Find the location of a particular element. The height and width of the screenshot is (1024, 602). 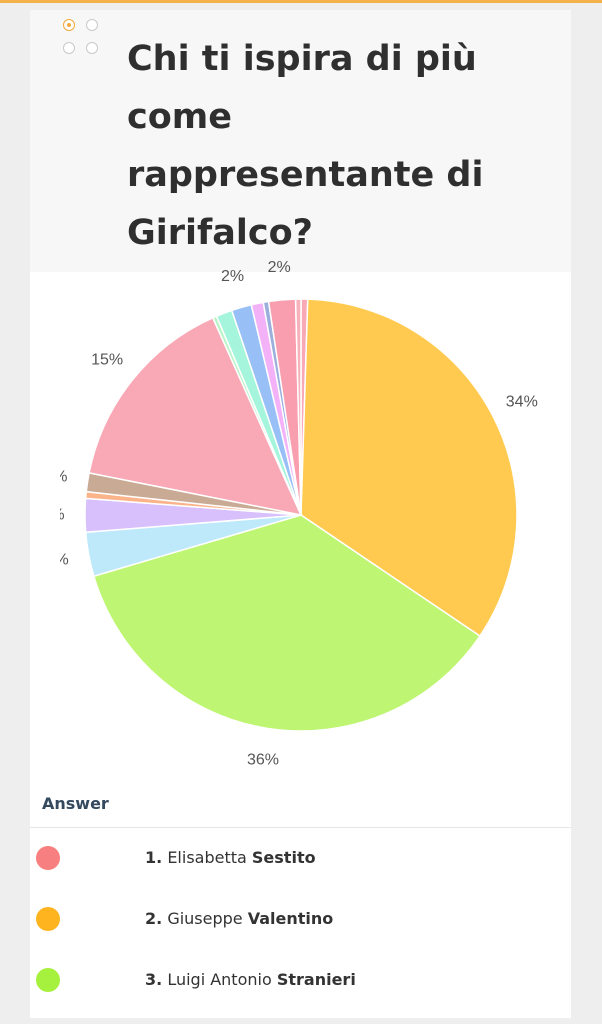

divider is located at coordinates (300, 827).